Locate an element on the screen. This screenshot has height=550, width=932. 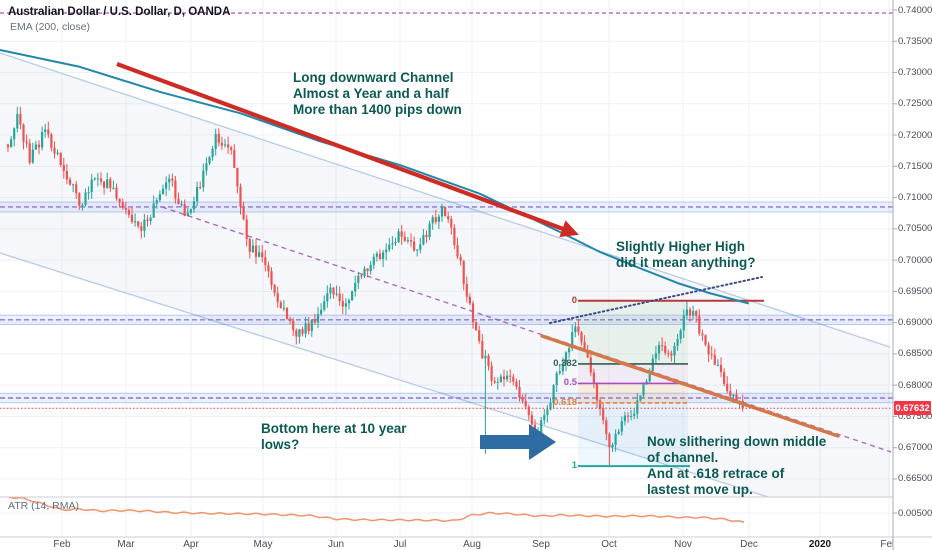
higher-high-dotted-line is located at coordinates (656, 300).